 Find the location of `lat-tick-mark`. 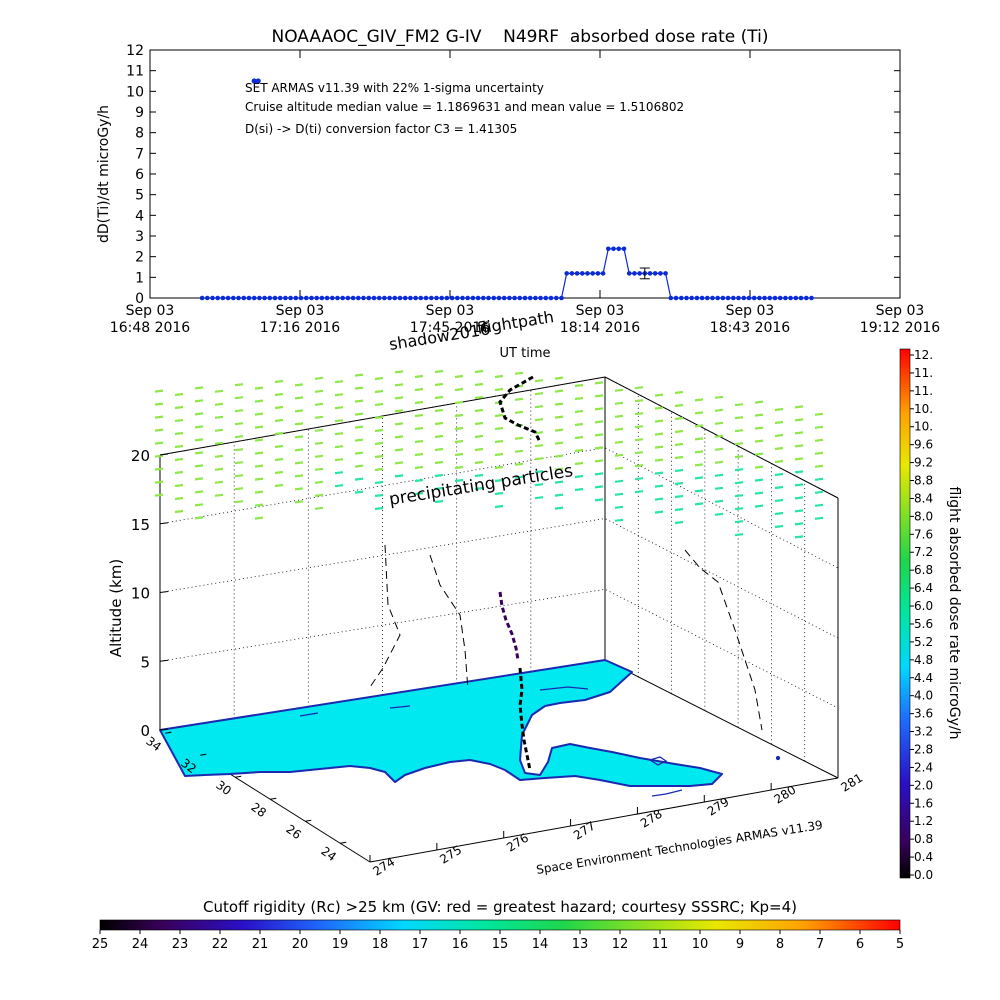

lat-tick-mark is located at coordinates (168, 732).